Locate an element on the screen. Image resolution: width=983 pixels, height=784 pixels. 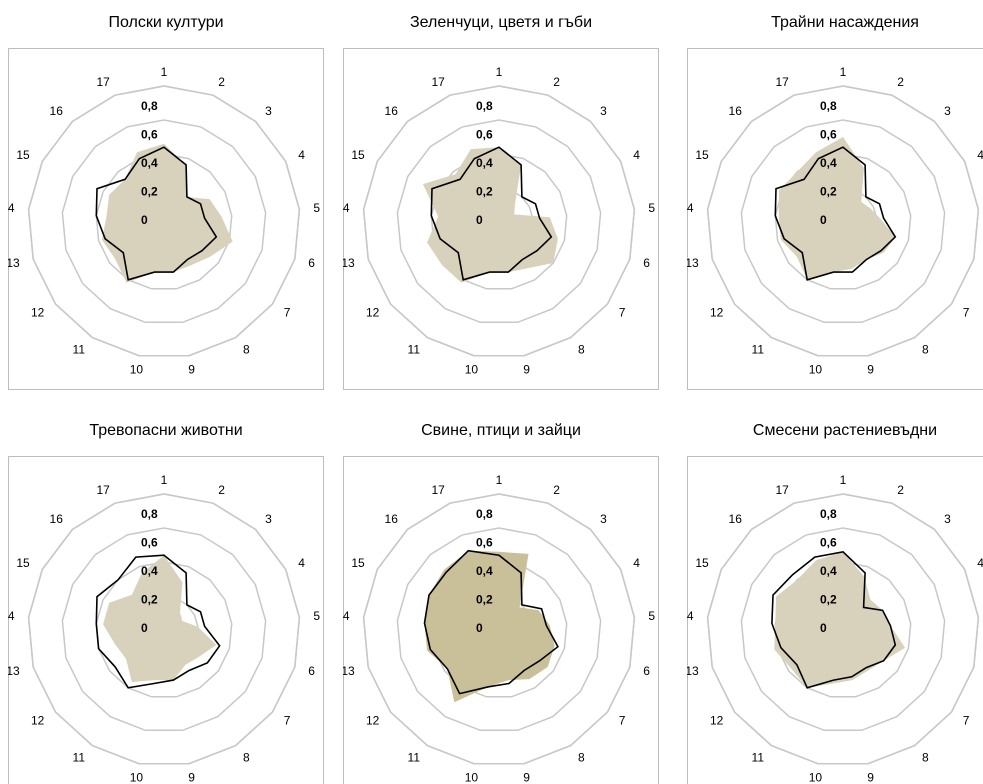
chart-title: Трайни насаждения is located at coordinates (845, 22).